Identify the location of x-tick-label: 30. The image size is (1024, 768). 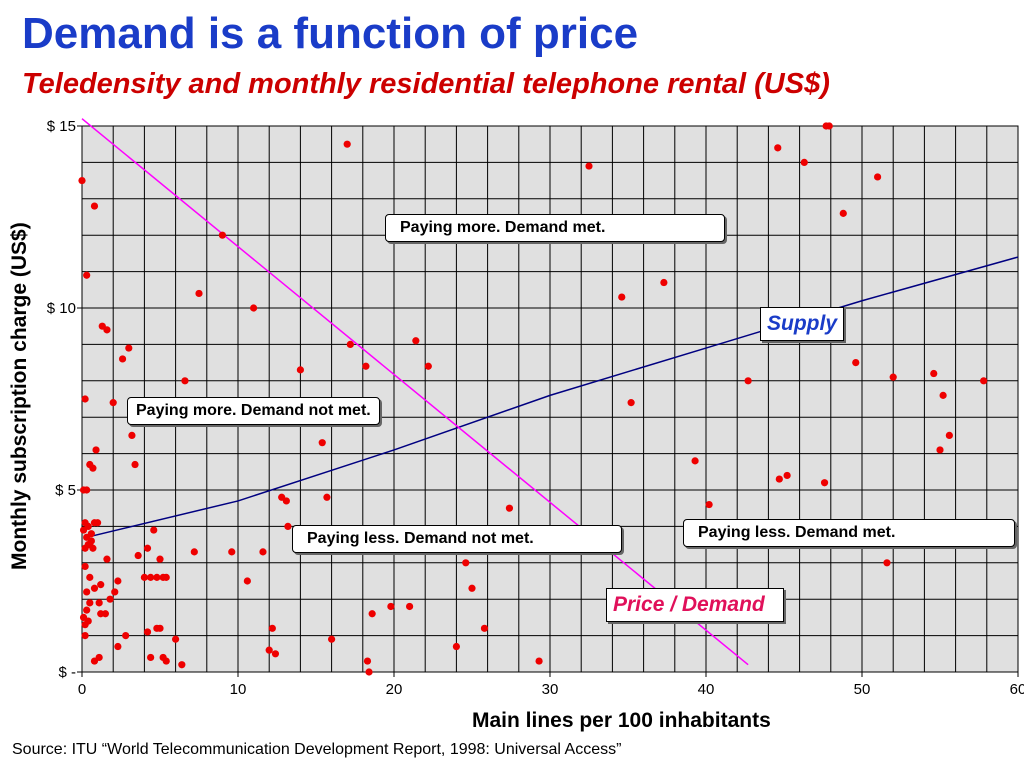
(550, 689).